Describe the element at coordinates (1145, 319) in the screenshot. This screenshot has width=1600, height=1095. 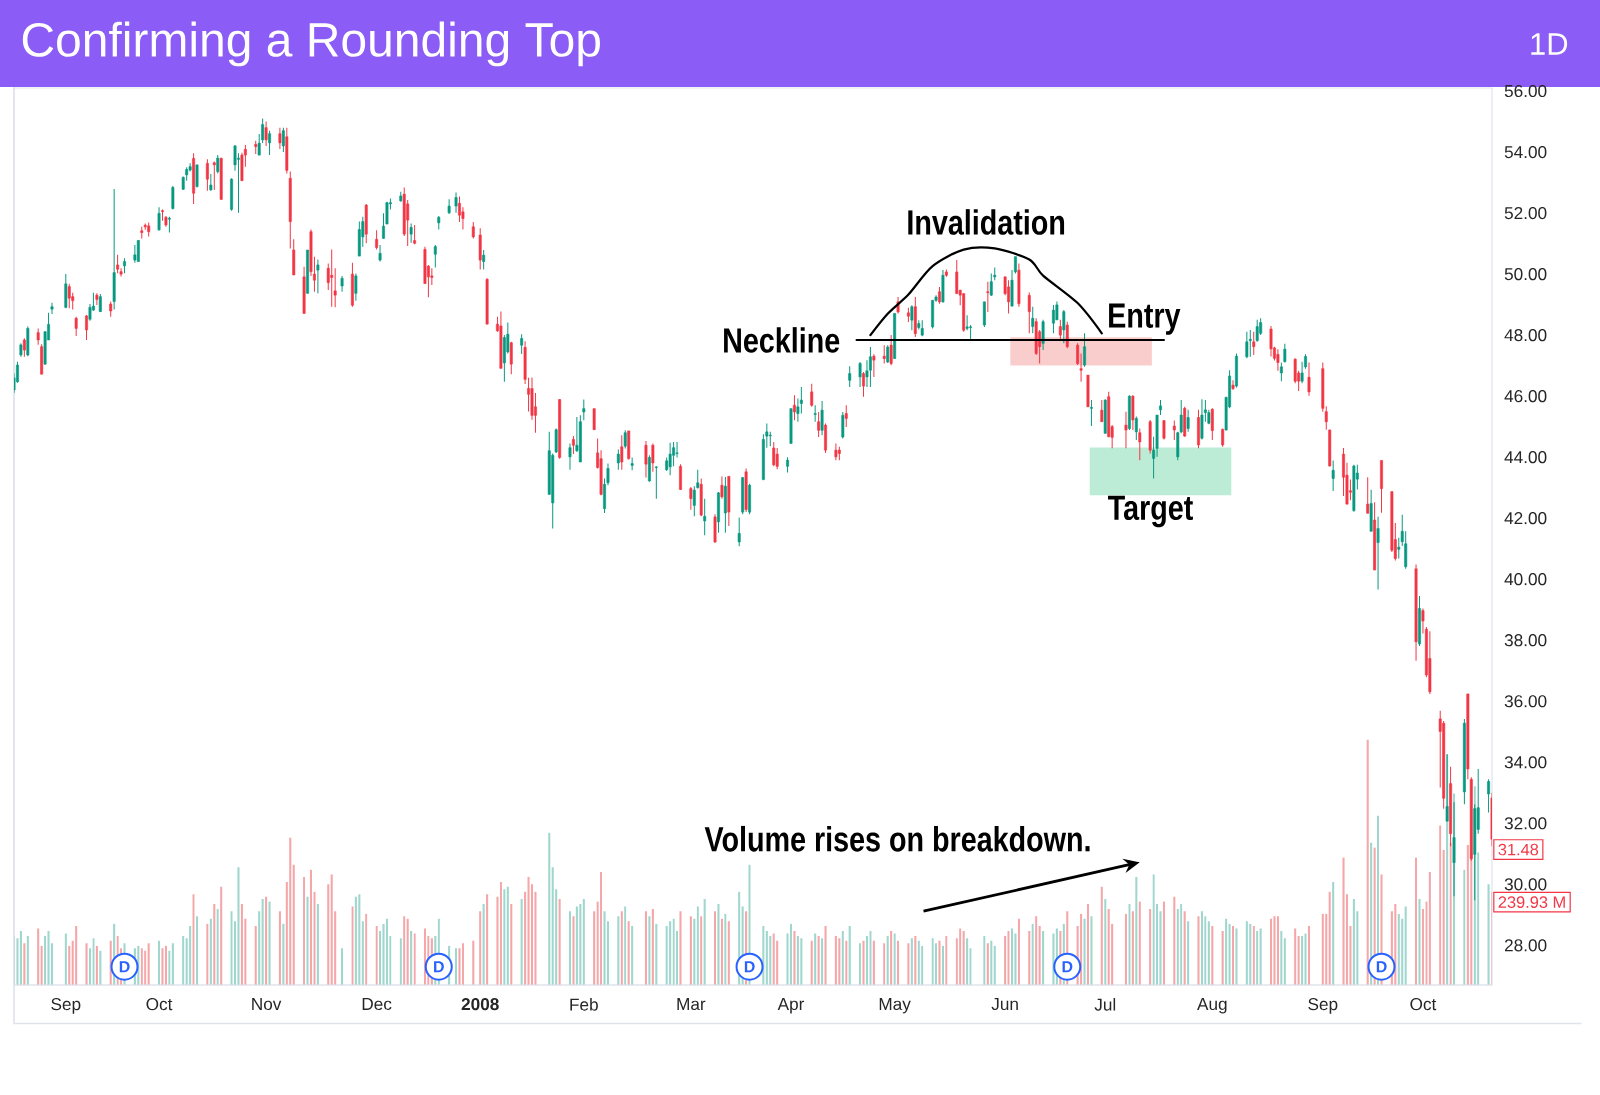
I see `annotation: Entry` at that location.